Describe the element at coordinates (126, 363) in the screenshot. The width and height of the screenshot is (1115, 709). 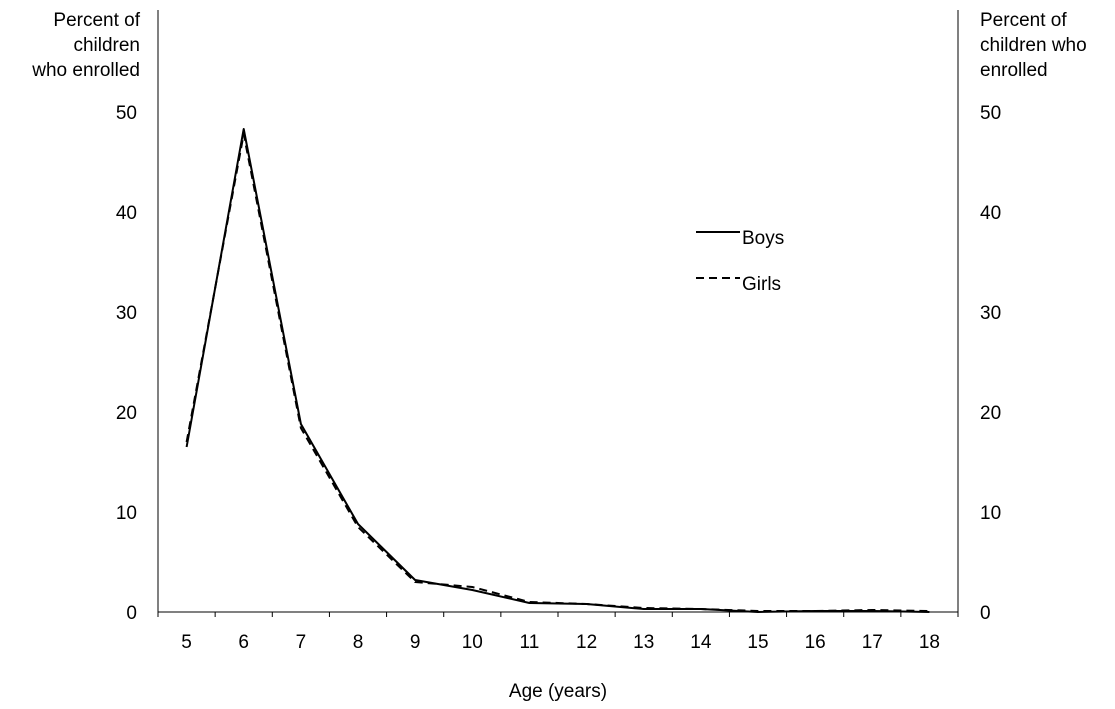
I see `left-y-tick-labels: 0 10 20 30 40 50` at that location.